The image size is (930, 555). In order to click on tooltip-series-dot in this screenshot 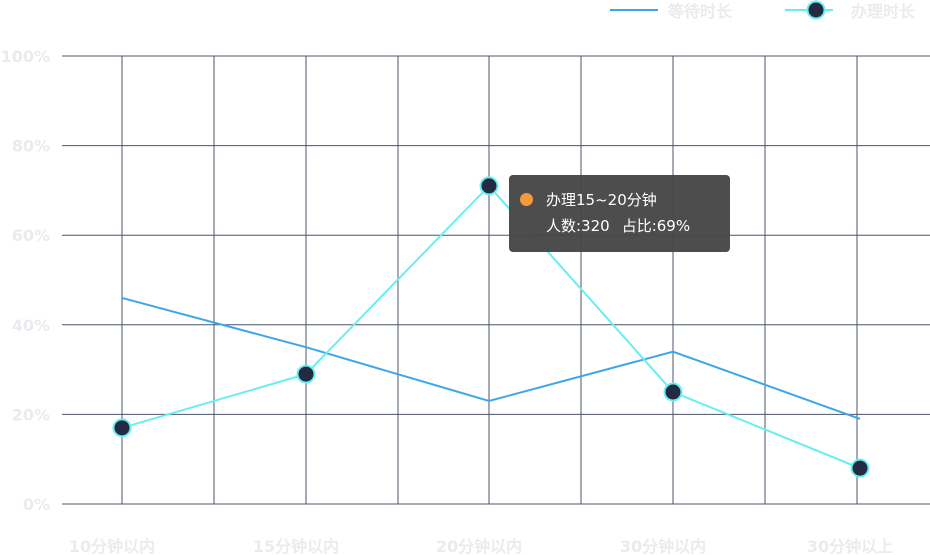, I will do `click(526, 199)`.